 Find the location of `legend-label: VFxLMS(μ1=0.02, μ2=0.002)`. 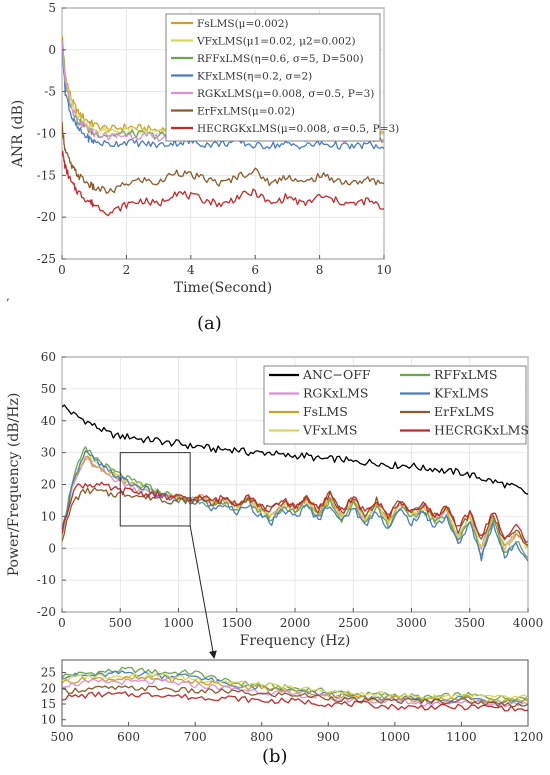

legend-label: VFxLMS(μ1=0.02, μ2=0.002) is located at coordinates (276, 42).